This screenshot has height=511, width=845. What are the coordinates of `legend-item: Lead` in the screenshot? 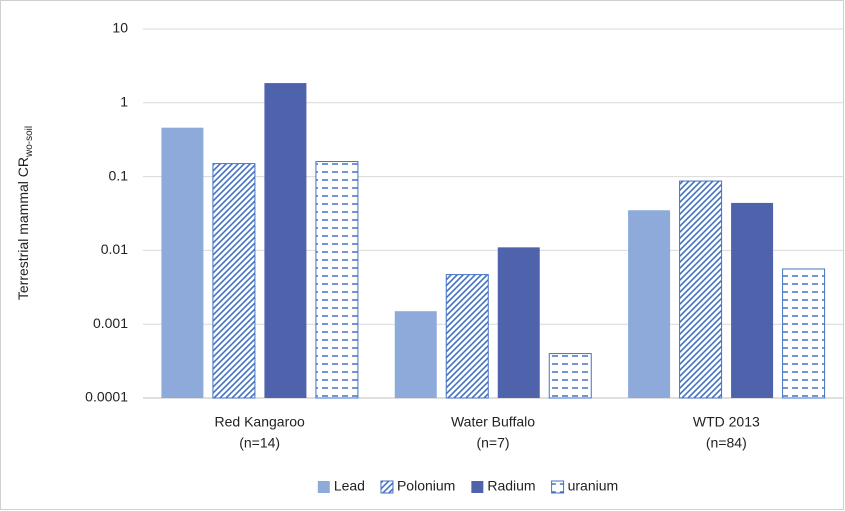 It's located at (341, 486).